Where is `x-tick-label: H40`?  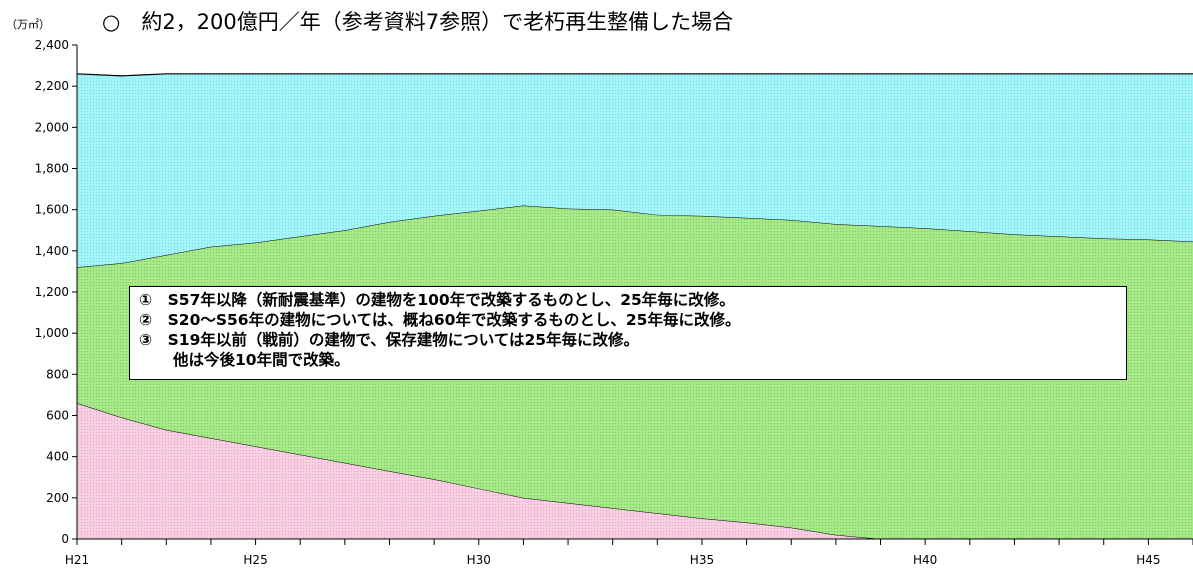 x-tick-label: H40 is located at coordinates (925, 560).